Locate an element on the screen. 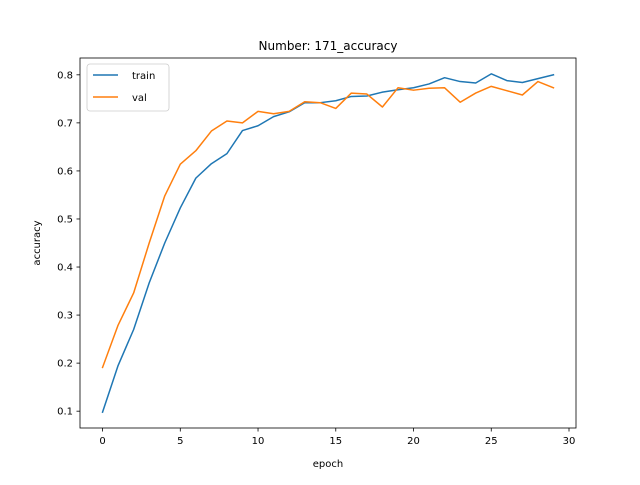  y-axis-label: accuracy is located at coordinates (37, 242).